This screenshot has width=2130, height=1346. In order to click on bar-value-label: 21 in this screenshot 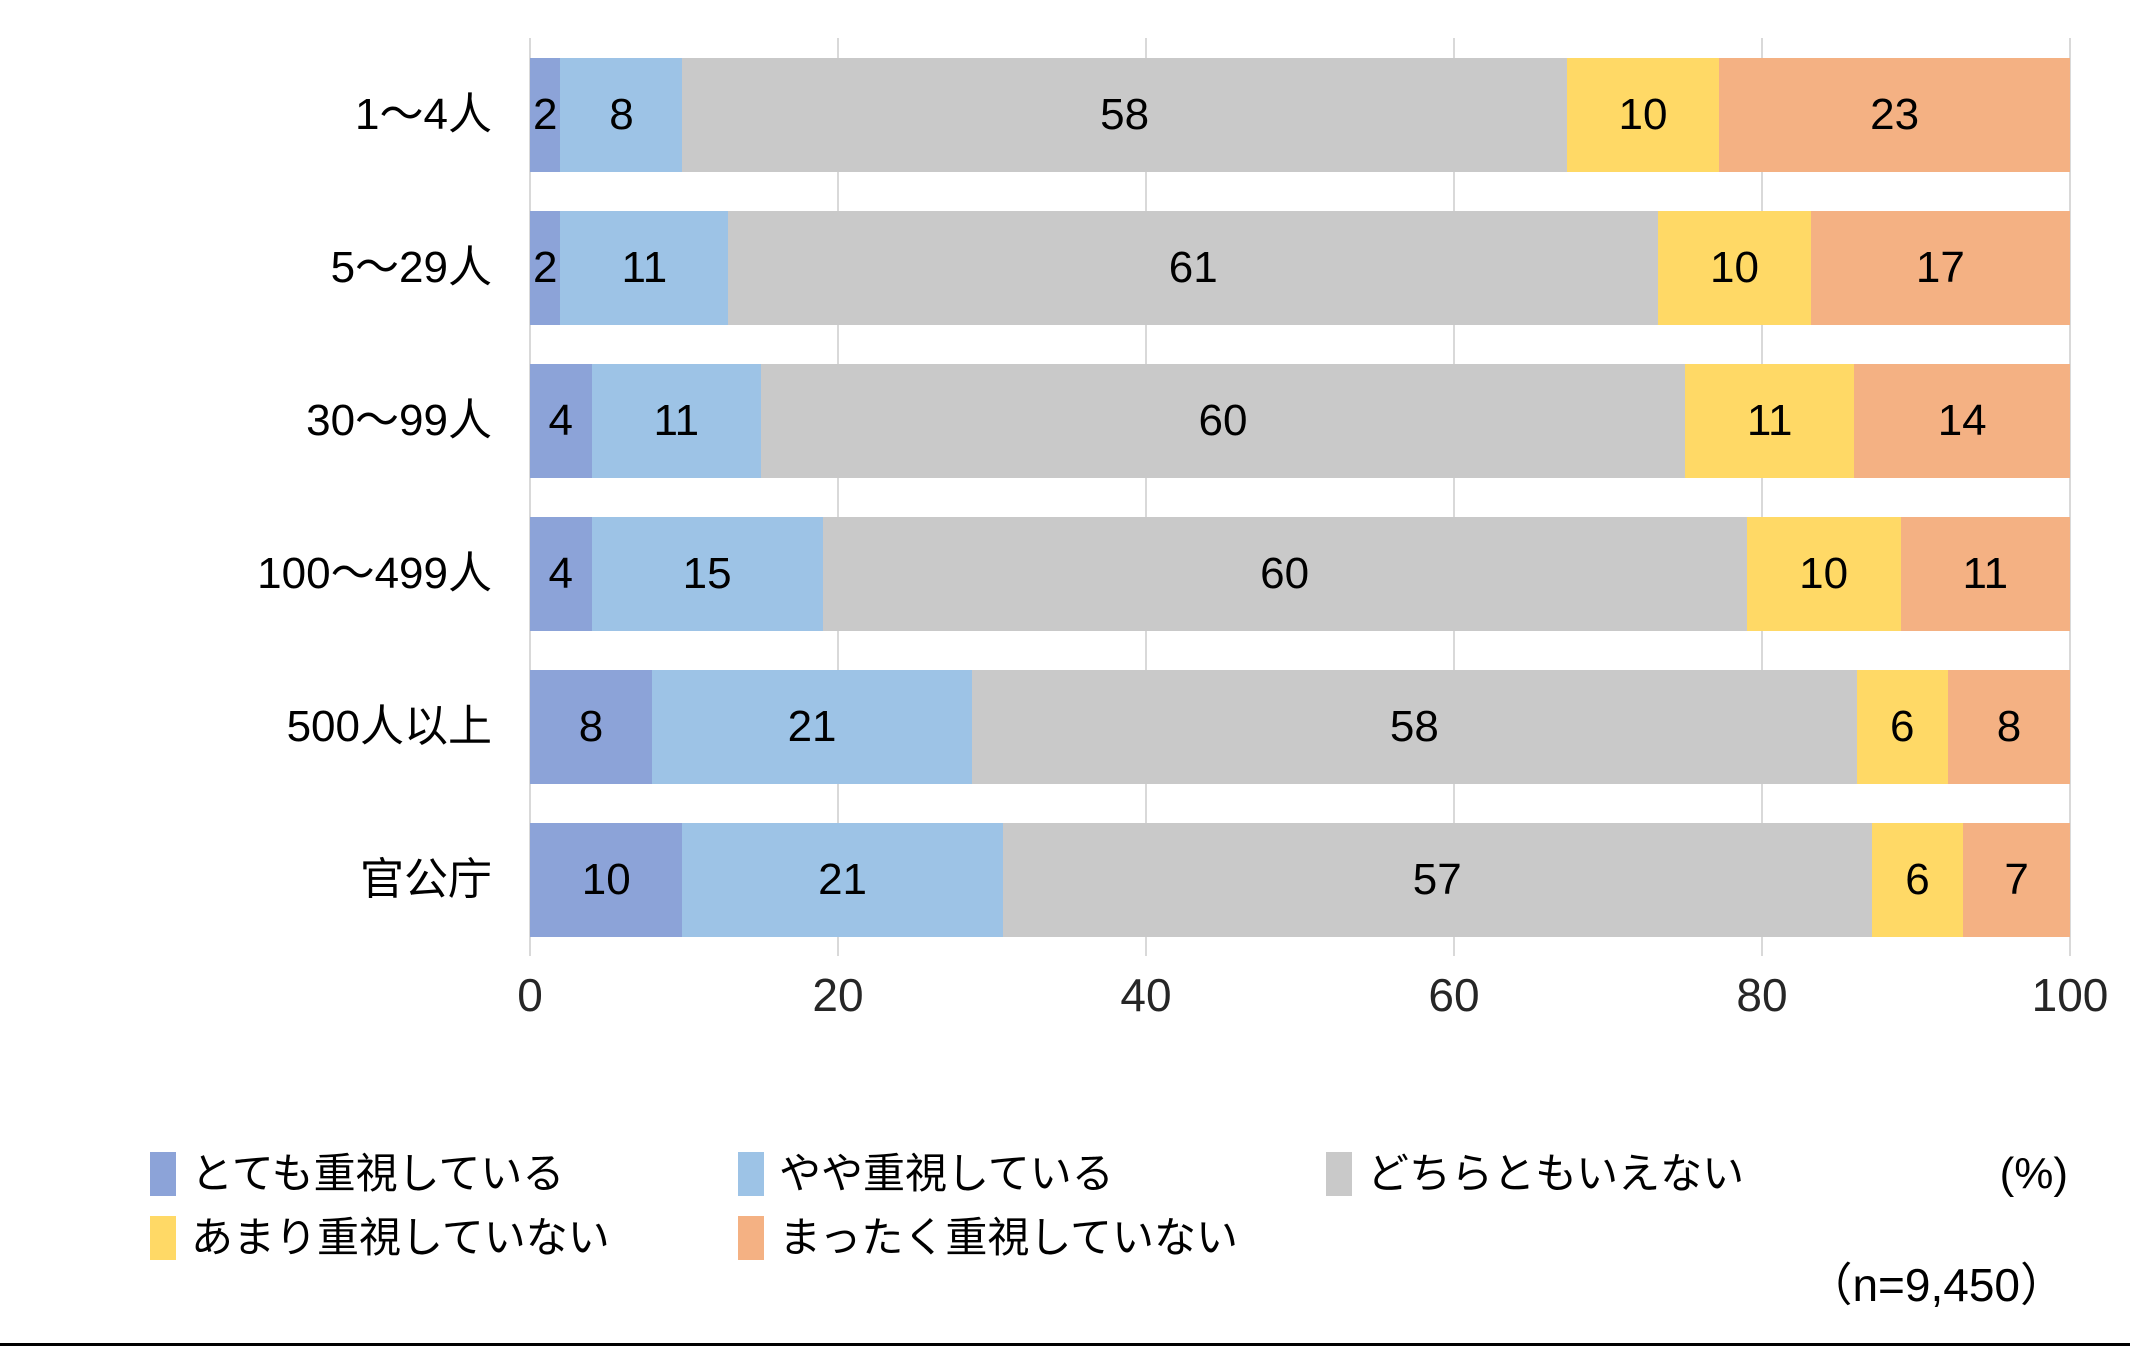, I will do `click(812, 726)`.